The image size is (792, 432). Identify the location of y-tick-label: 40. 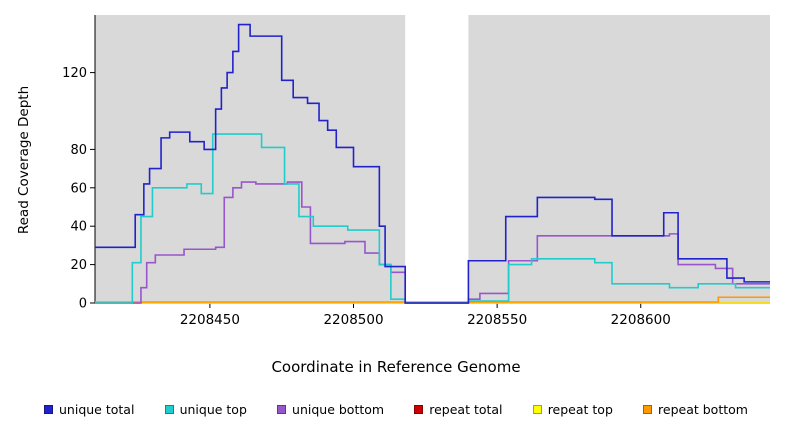
(78, 227).